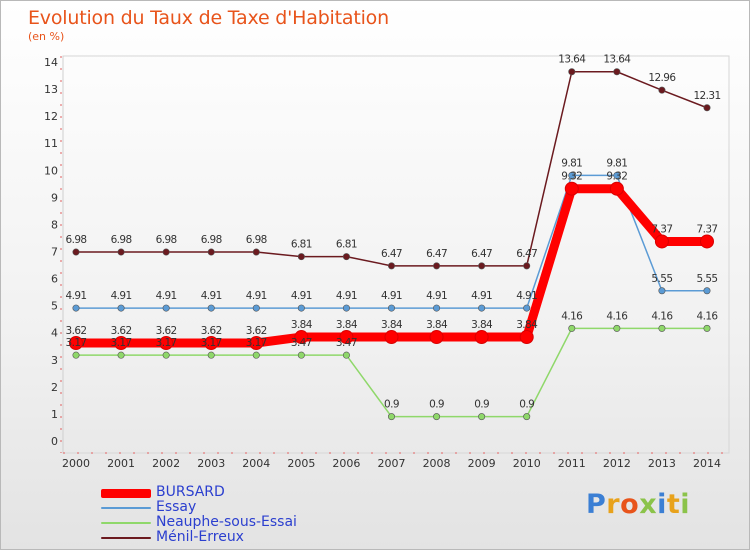  Describe the element at coordinates (613, 504) in the screenshot. I see `logo-letter: r` at that location.